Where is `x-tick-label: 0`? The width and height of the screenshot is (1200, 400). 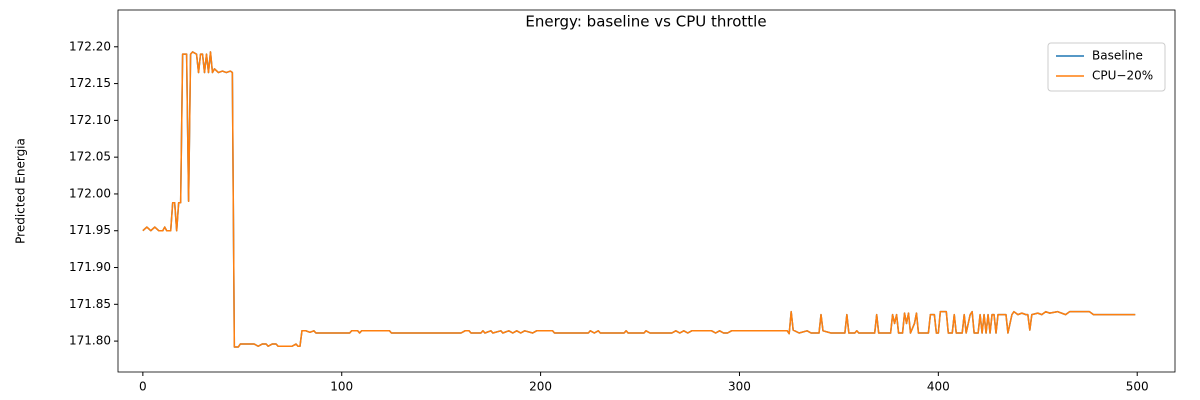 x-tick-label: 0 is located at coordinates (143, 387).